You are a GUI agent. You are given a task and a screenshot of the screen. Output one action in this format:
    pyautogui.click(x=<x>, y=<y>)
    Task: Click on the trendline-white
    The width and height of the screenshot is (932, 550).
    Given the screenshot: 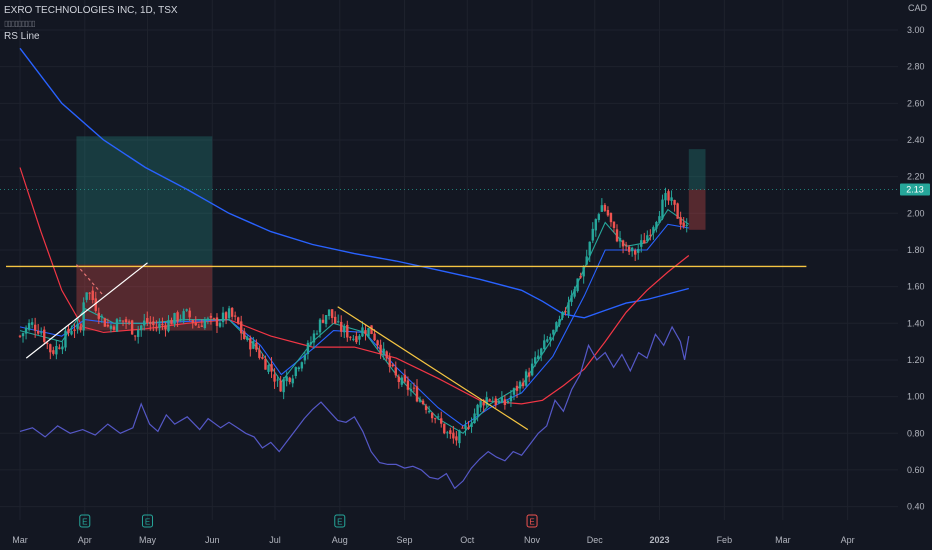 What is the action you would take?
    pyautogui.click(x=86, y=310)
    